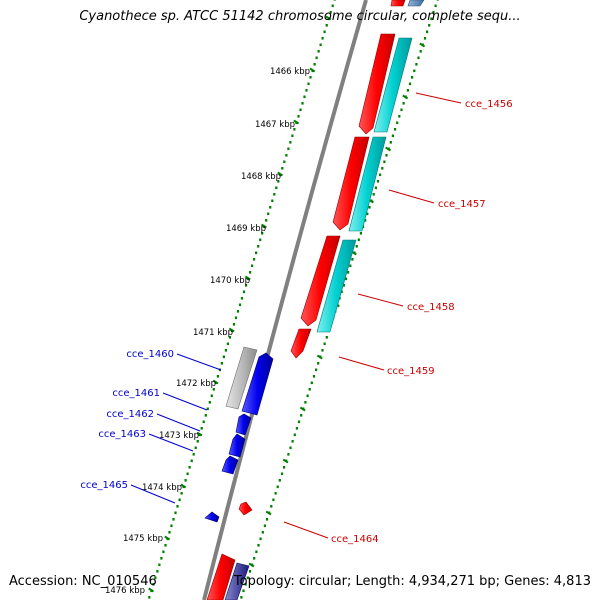  What do you see at coordinates (261, 177) in the screenshot?
I see `scale-label: 1468 kbp` at bounding box center [261, 177].